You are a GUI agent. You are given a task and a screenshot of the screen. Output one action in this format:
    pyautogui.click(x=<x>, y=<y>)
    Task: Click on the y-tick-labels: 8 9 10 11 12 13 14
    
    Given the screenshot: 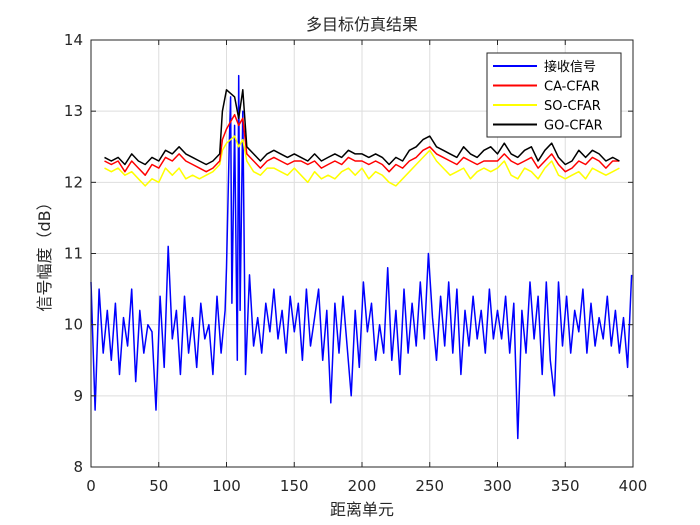 What is the action you would take?
    pyautogui.click(x=73, y=253)
    